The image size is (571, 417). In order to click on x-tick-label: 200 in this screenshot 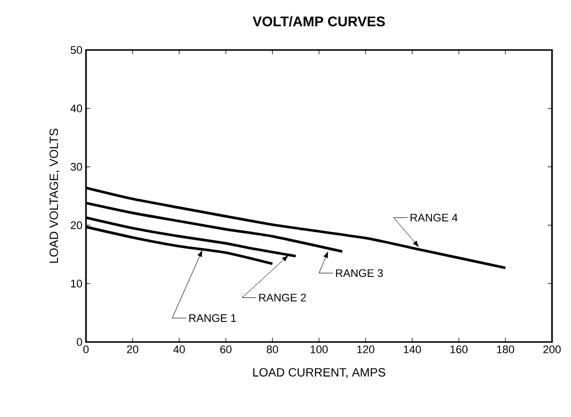, I will do `click(552, 350)`.